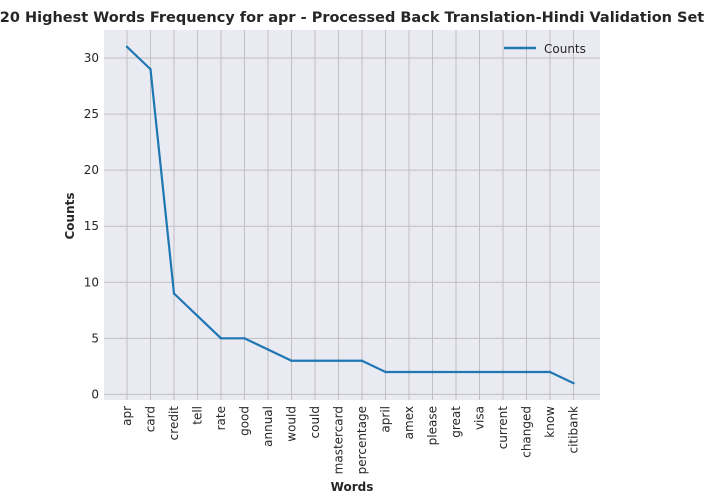  What do you see at coordinates (70, 215) in the screenshot?
I see `y-axis-label: Counts` at bounding box center [70, 215].